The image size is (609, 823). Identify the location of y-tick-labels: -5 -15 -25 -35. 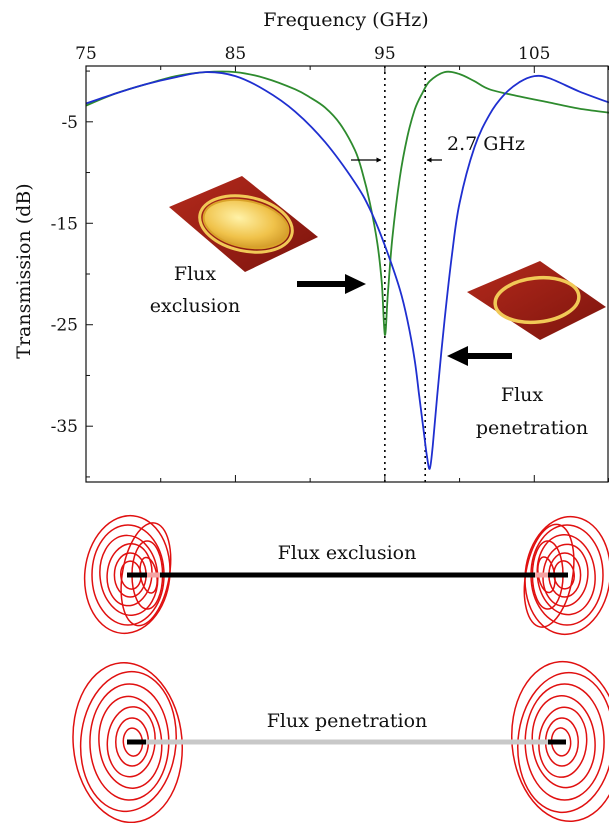
(64, 275).